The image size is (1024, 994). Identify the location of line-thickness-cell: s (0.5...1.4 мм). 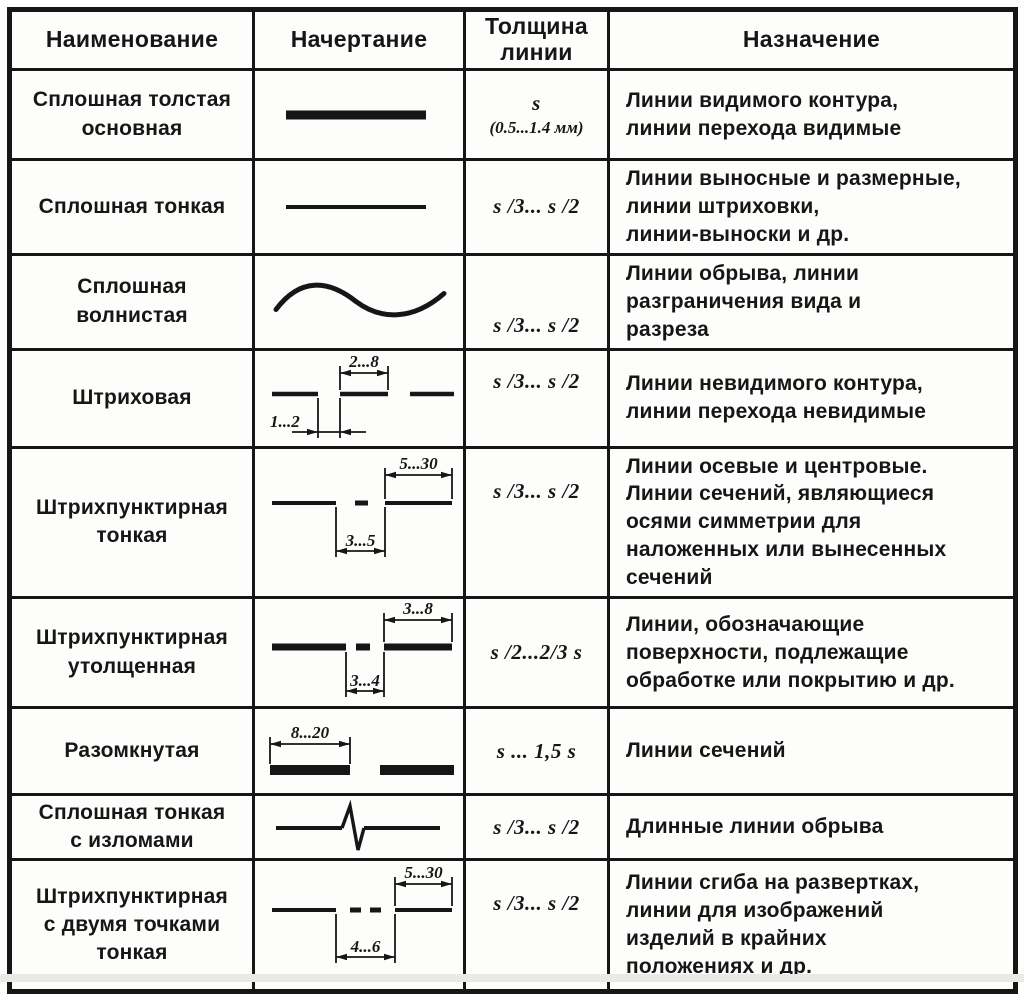
(536, 114).